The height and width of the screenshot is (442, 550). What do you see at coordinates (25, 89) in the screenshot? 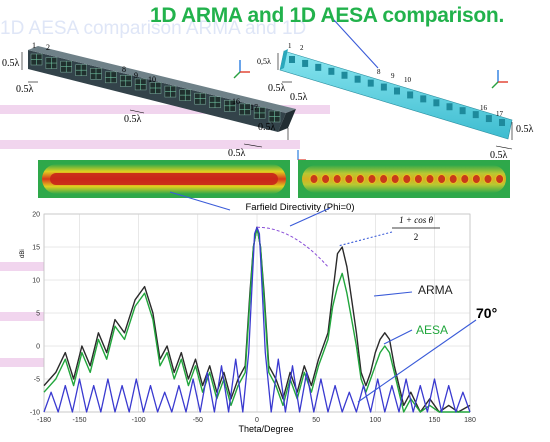
I see `arma-dim-width: 0.5λ` at bounding box center [25, 89].